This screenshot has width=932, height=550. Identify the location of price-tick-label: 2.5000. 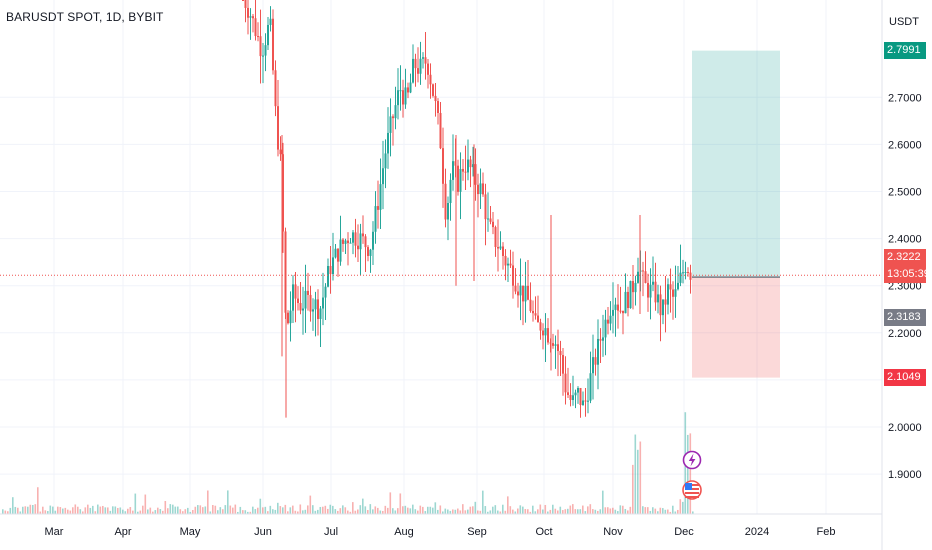
(905, 193).